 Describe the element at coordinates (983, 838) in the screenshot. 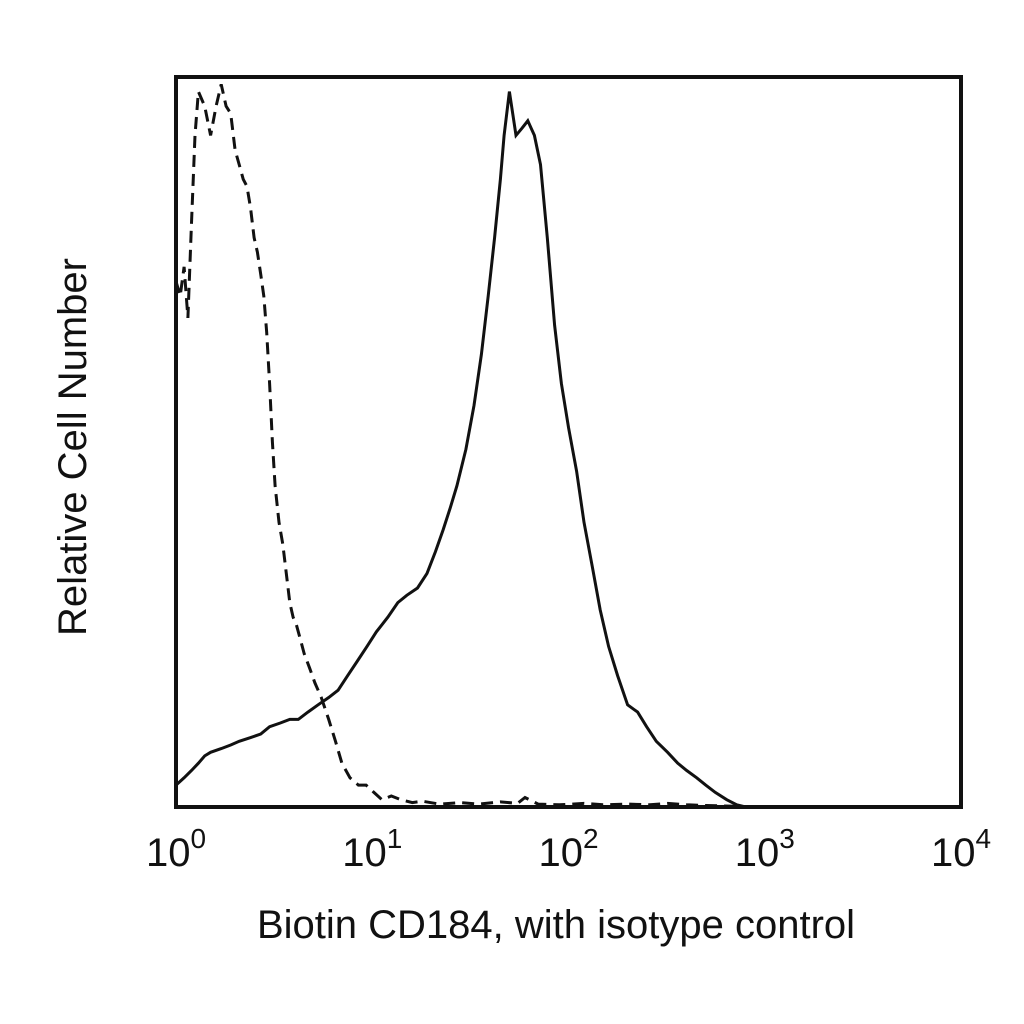

I see `x-tick-exponent: 4` at that location.